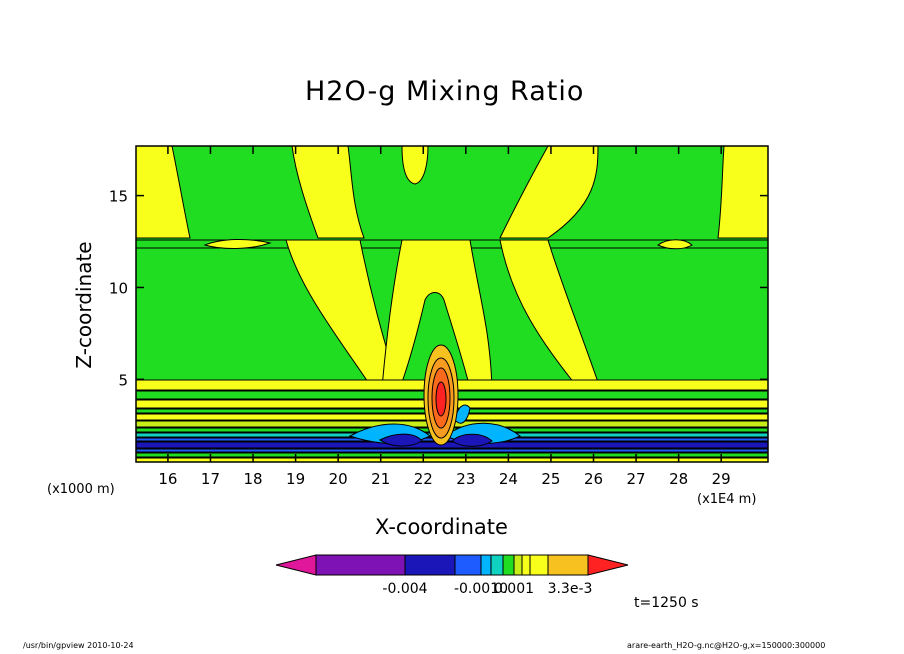 This screenshot has height=654, width=904. Describe the element at coordinates (118, 288) in the screenshot. I see `y-tick-label: 10` at that location.